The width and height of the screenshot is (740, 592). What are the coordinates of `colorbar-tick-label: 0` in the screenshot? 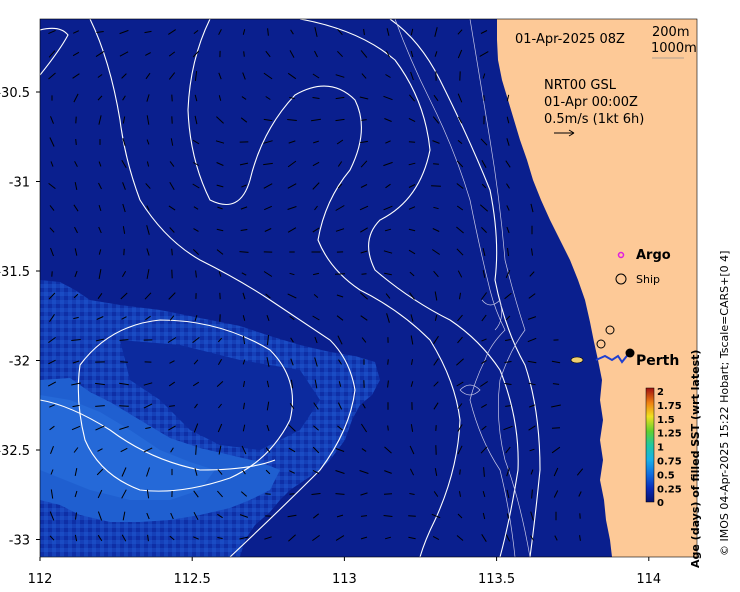 It's located at (660, 503).